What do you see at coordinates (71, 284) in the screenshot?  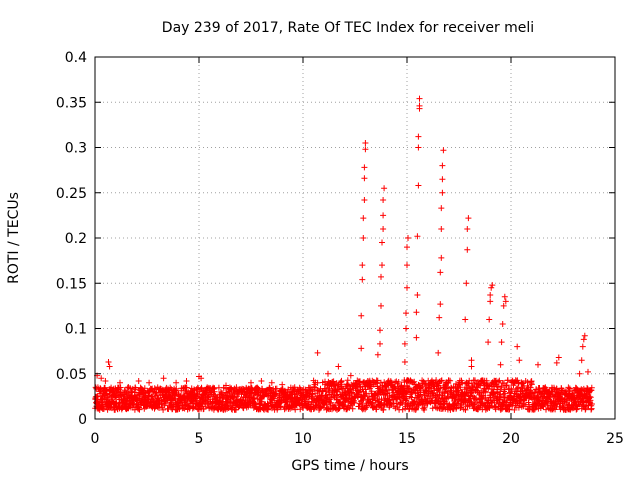 I see `y-tick-label: 0.15` at bounding box center [71, 284].